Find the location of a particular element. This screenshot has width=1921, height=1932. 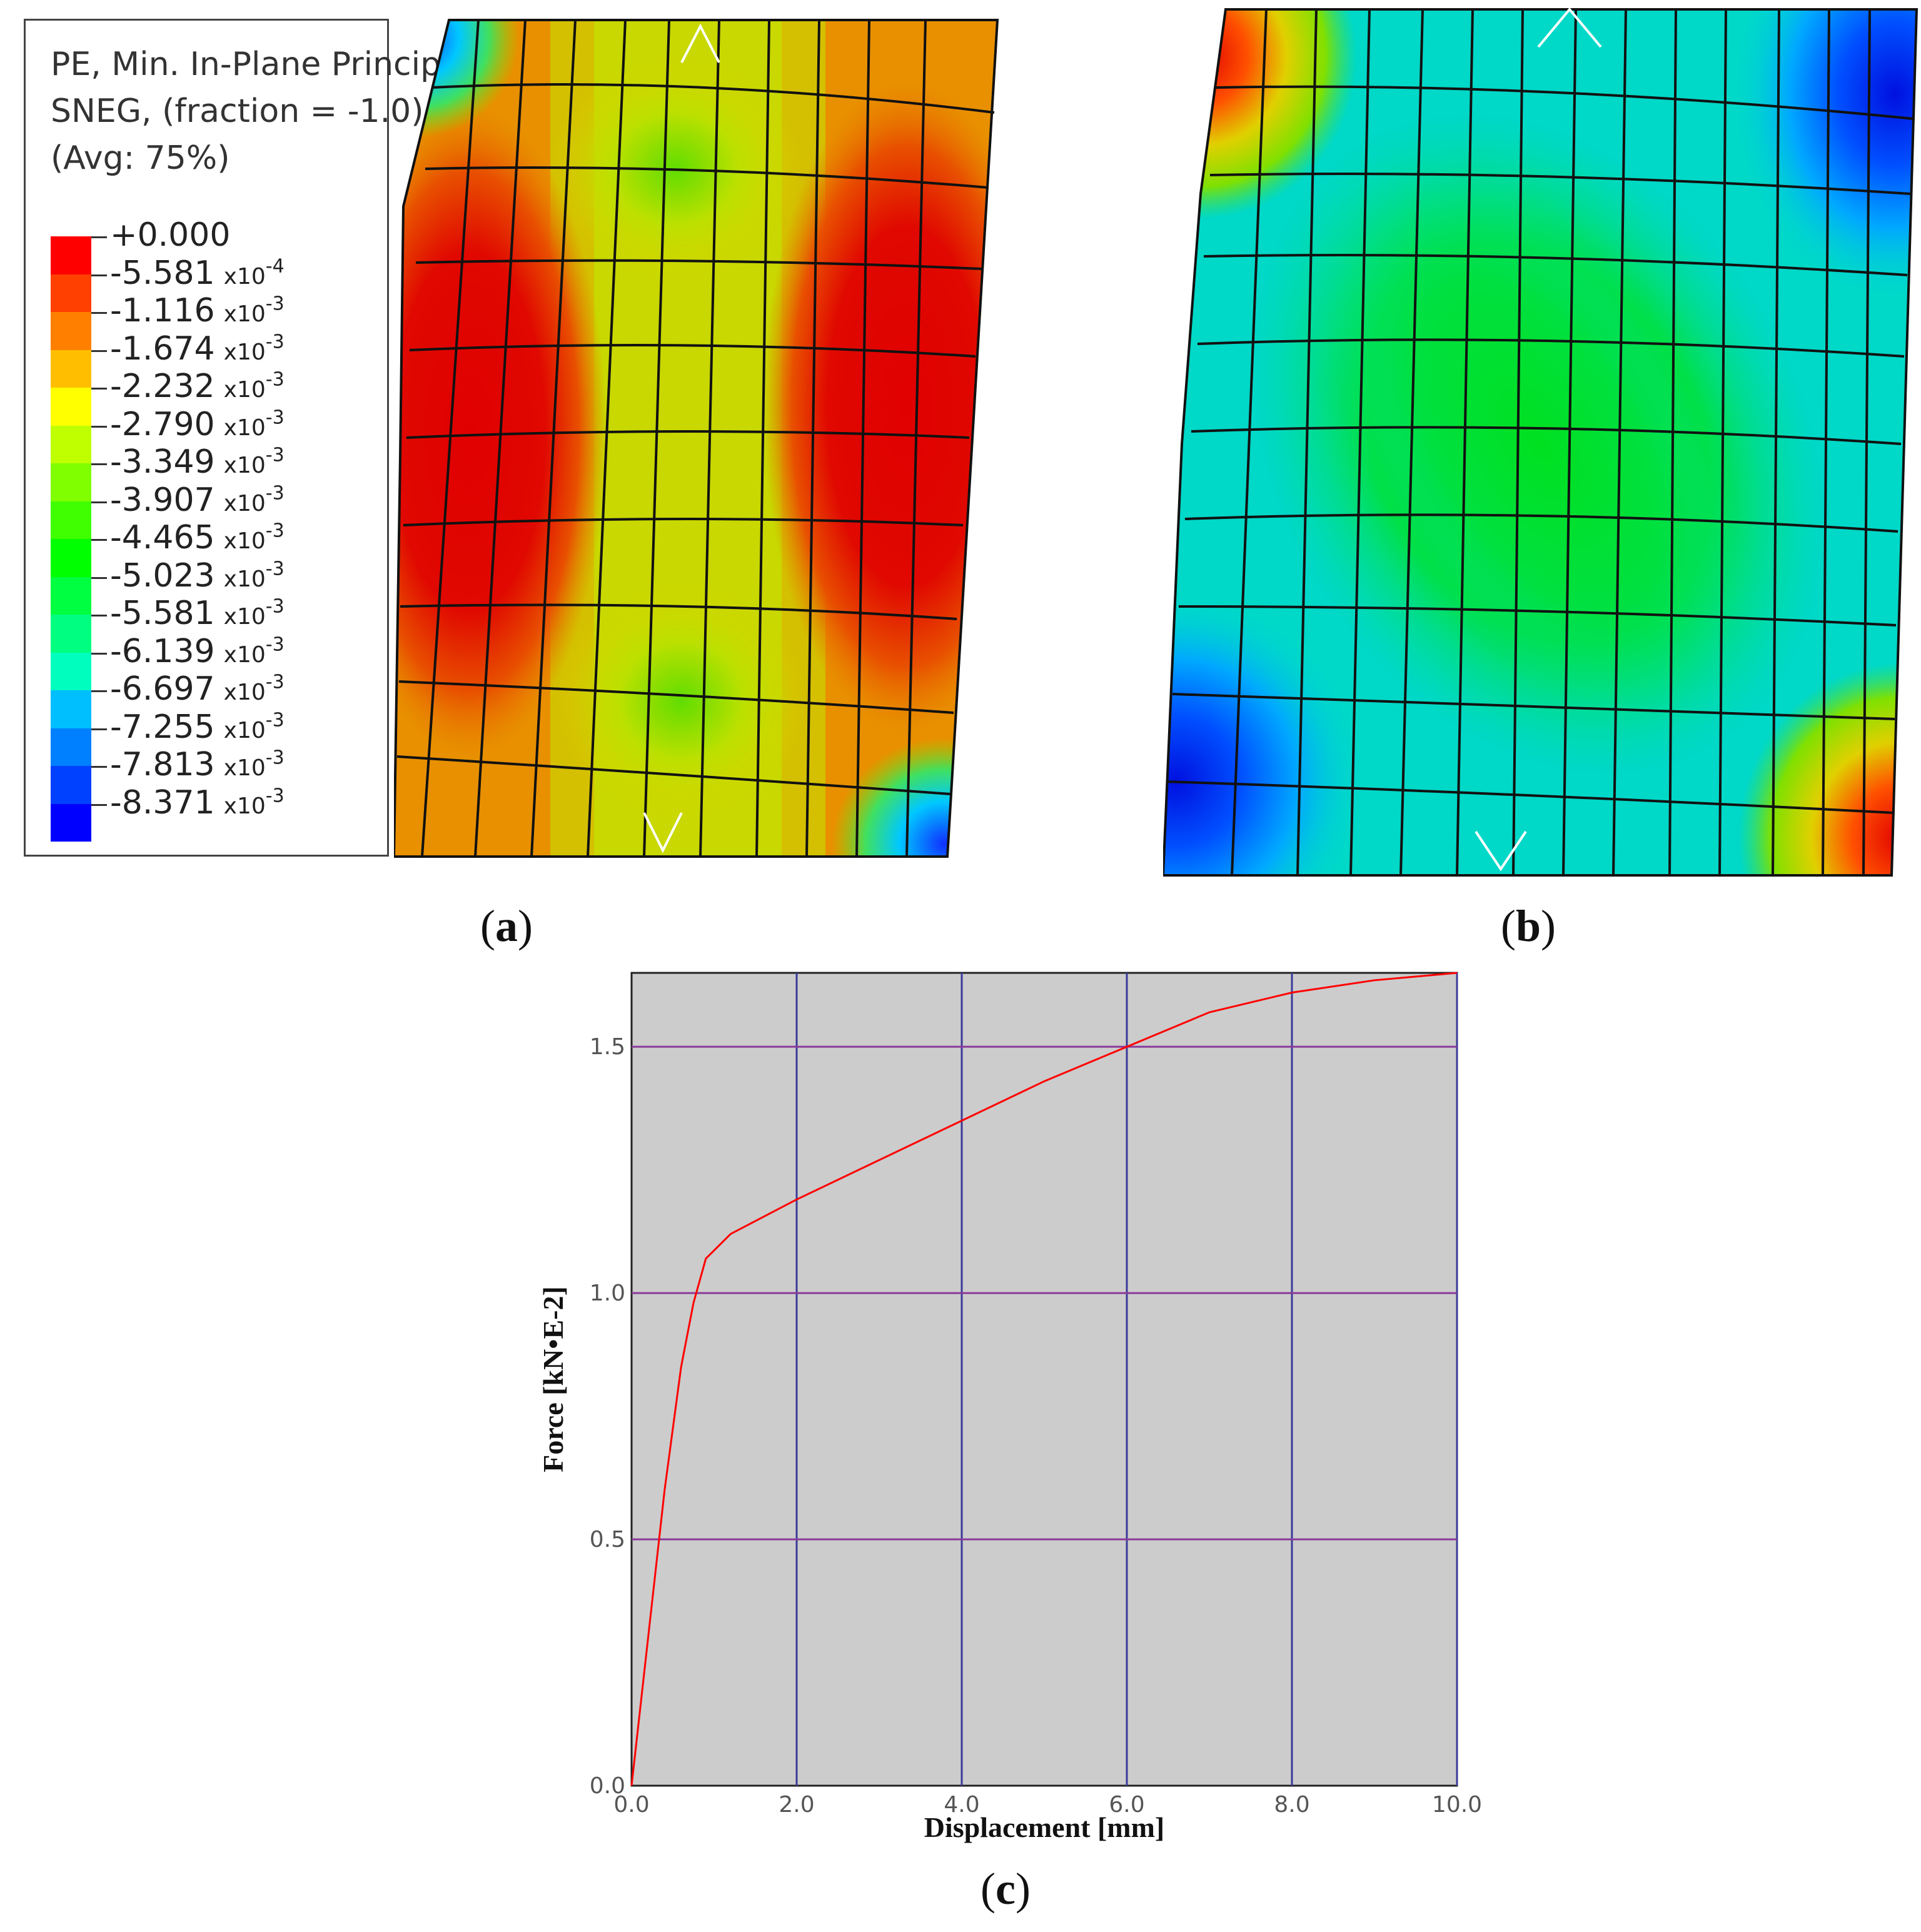

x-tick-label: 2.0 is located at coordinates (797, 1805).